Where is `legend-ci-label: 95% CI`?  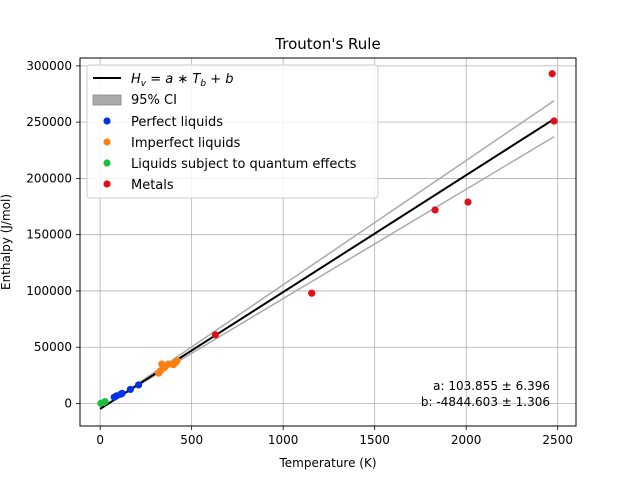
legend-ci-label: 95% CI is located at coordinates (154, 100).